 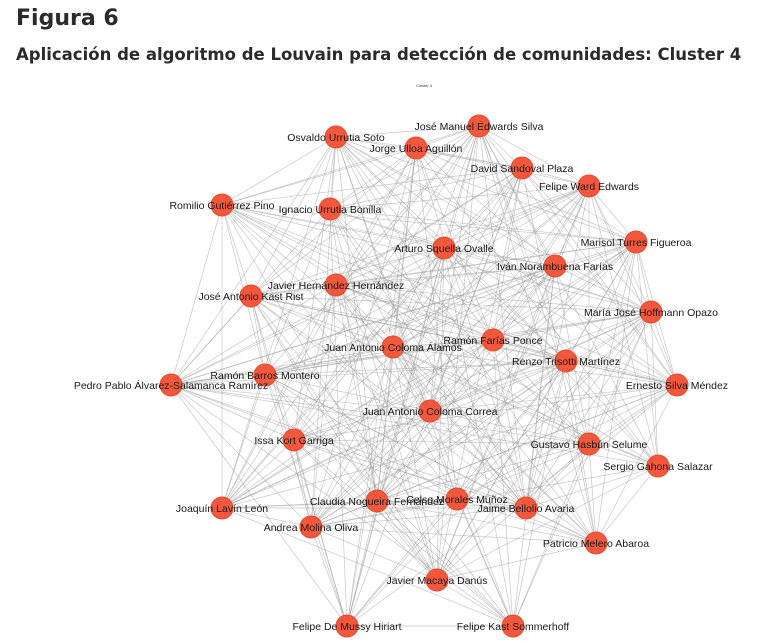 I want to click on node-label: Marisol Turres Figueroa, so click(x=636, y=243).